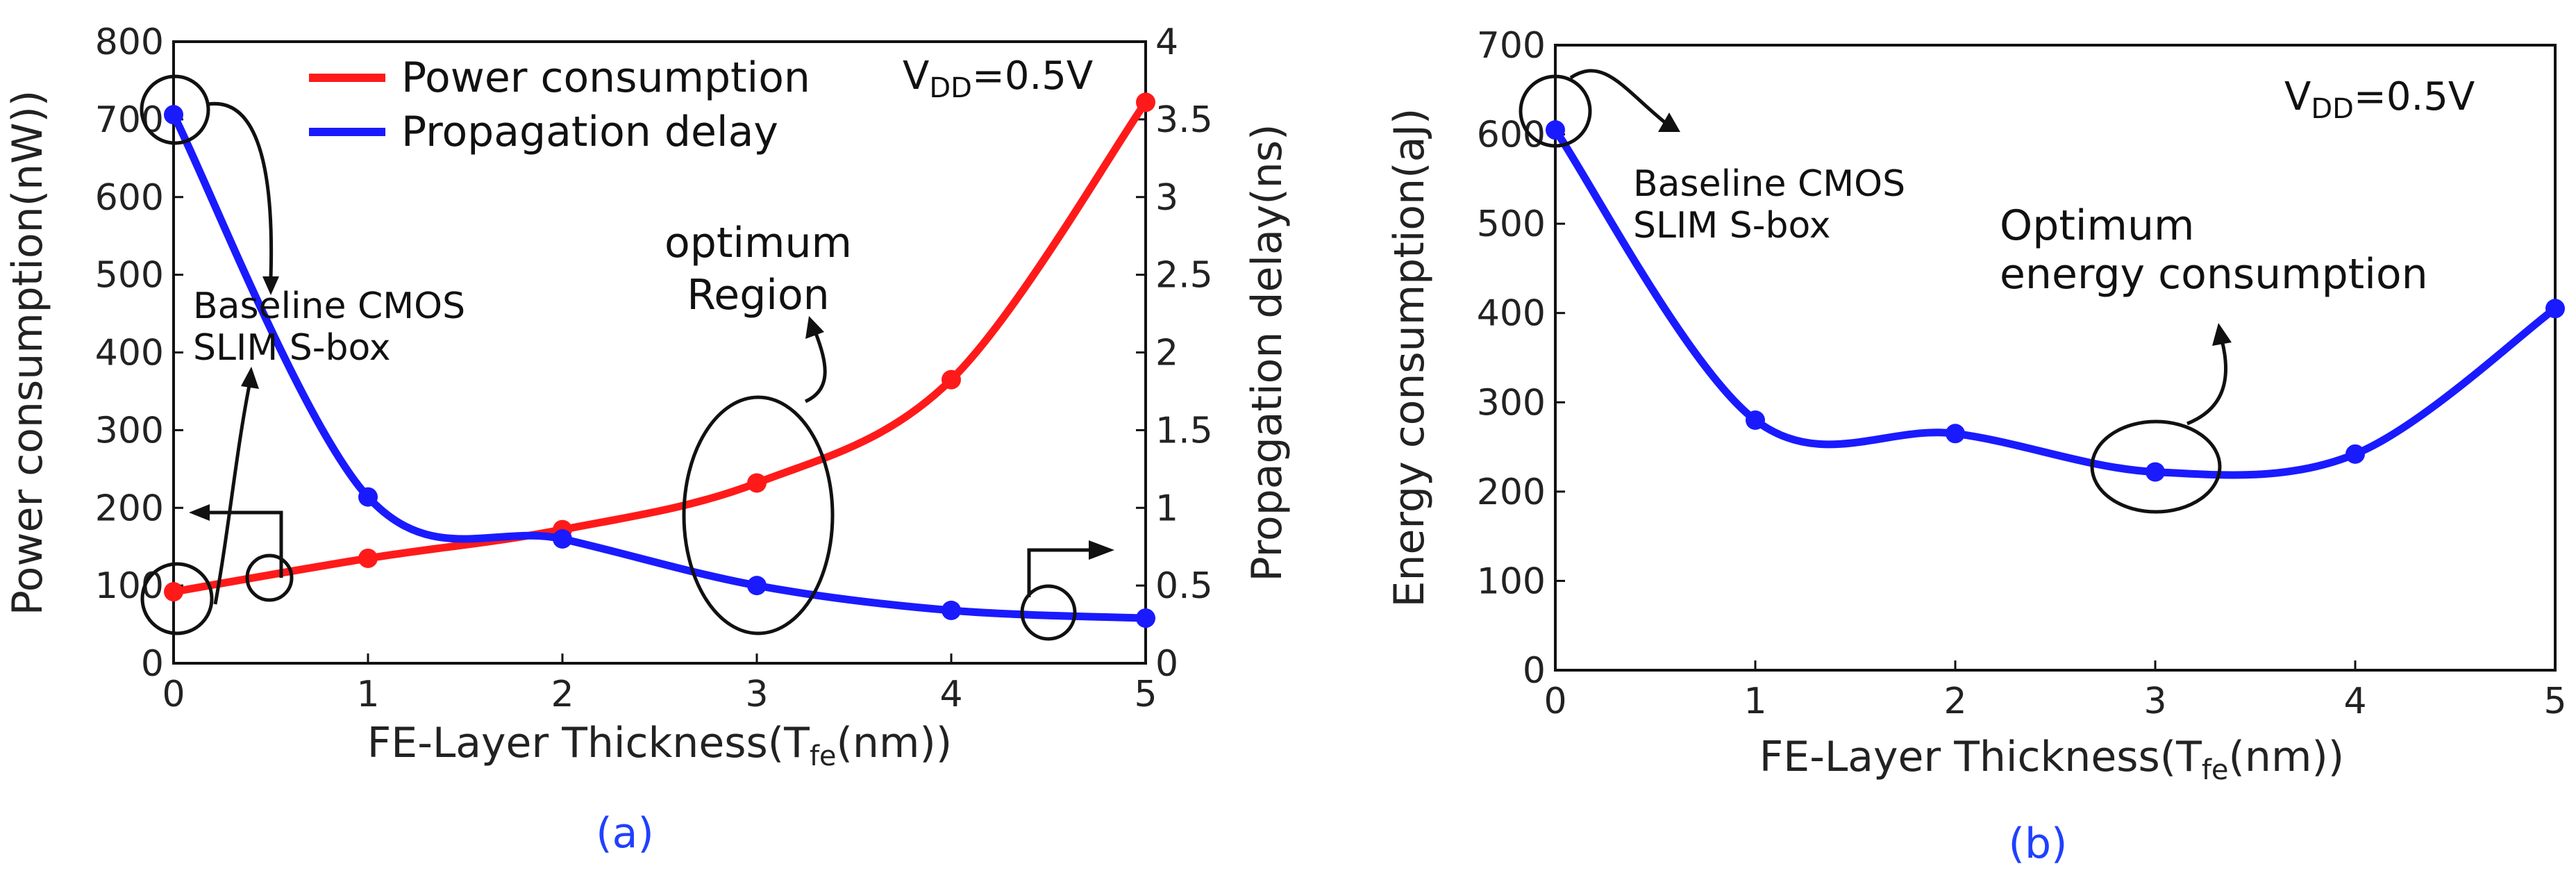  I want to click on y-right-tick-label: 1, so click(1166, 508).